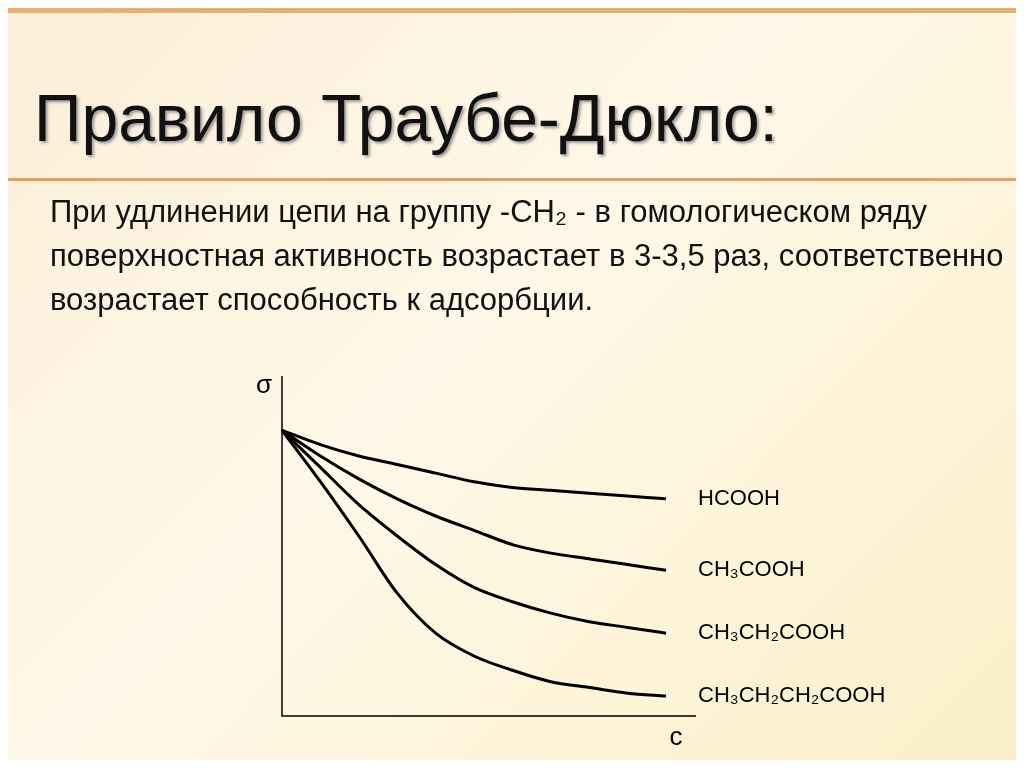 This screenshot has height=768, width=1024. Describe the element at coordinates (676, 736) in the screenshot. I see `x-axis-title: c` at that location.